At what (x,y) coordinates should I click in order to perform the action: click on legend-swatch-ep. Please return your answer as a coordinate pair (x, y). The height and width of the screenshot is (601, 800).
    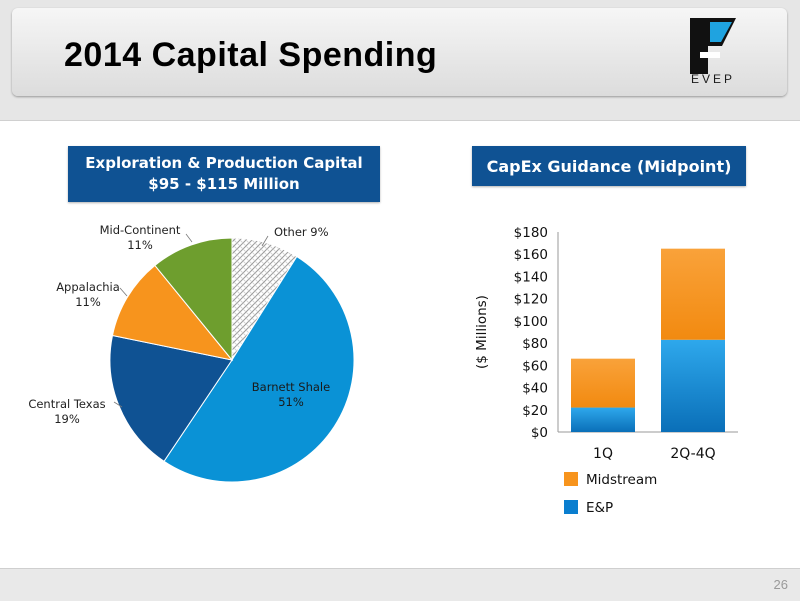
    Looking at the image, I should click on (571, 507).